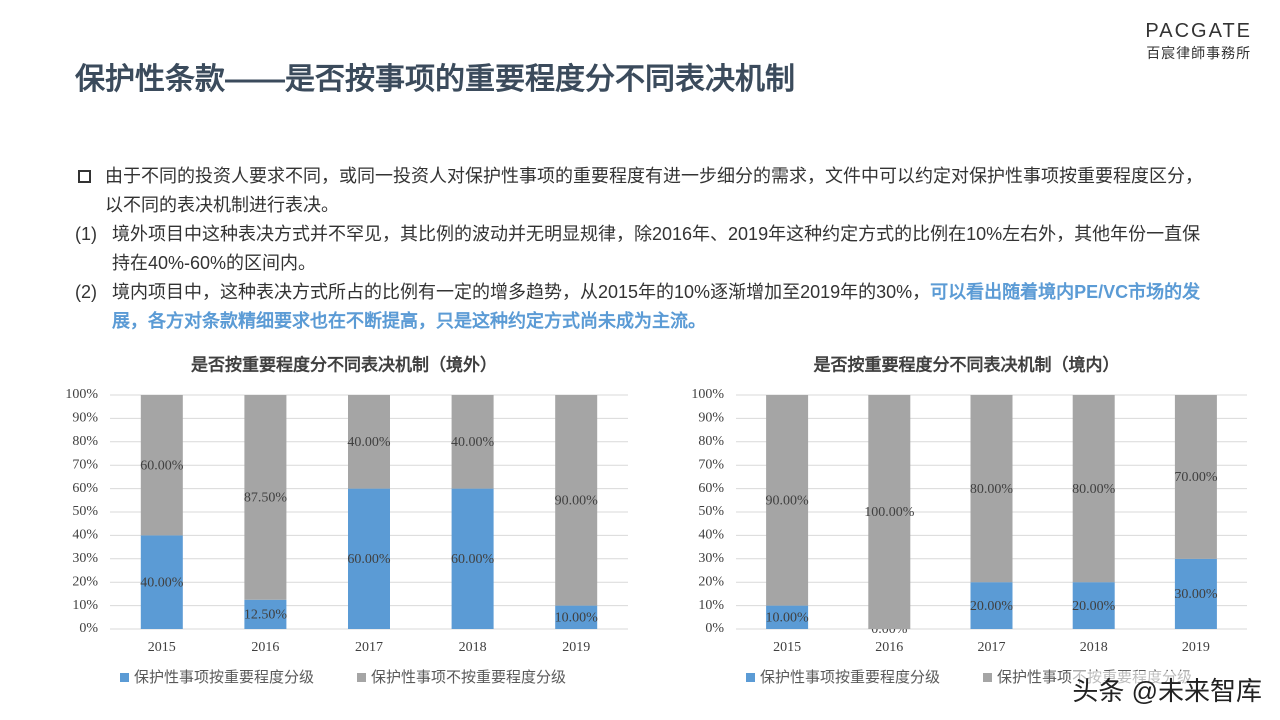  I want to click on logo: PACGATE 百宸律師事務所, so click(1198, 41).